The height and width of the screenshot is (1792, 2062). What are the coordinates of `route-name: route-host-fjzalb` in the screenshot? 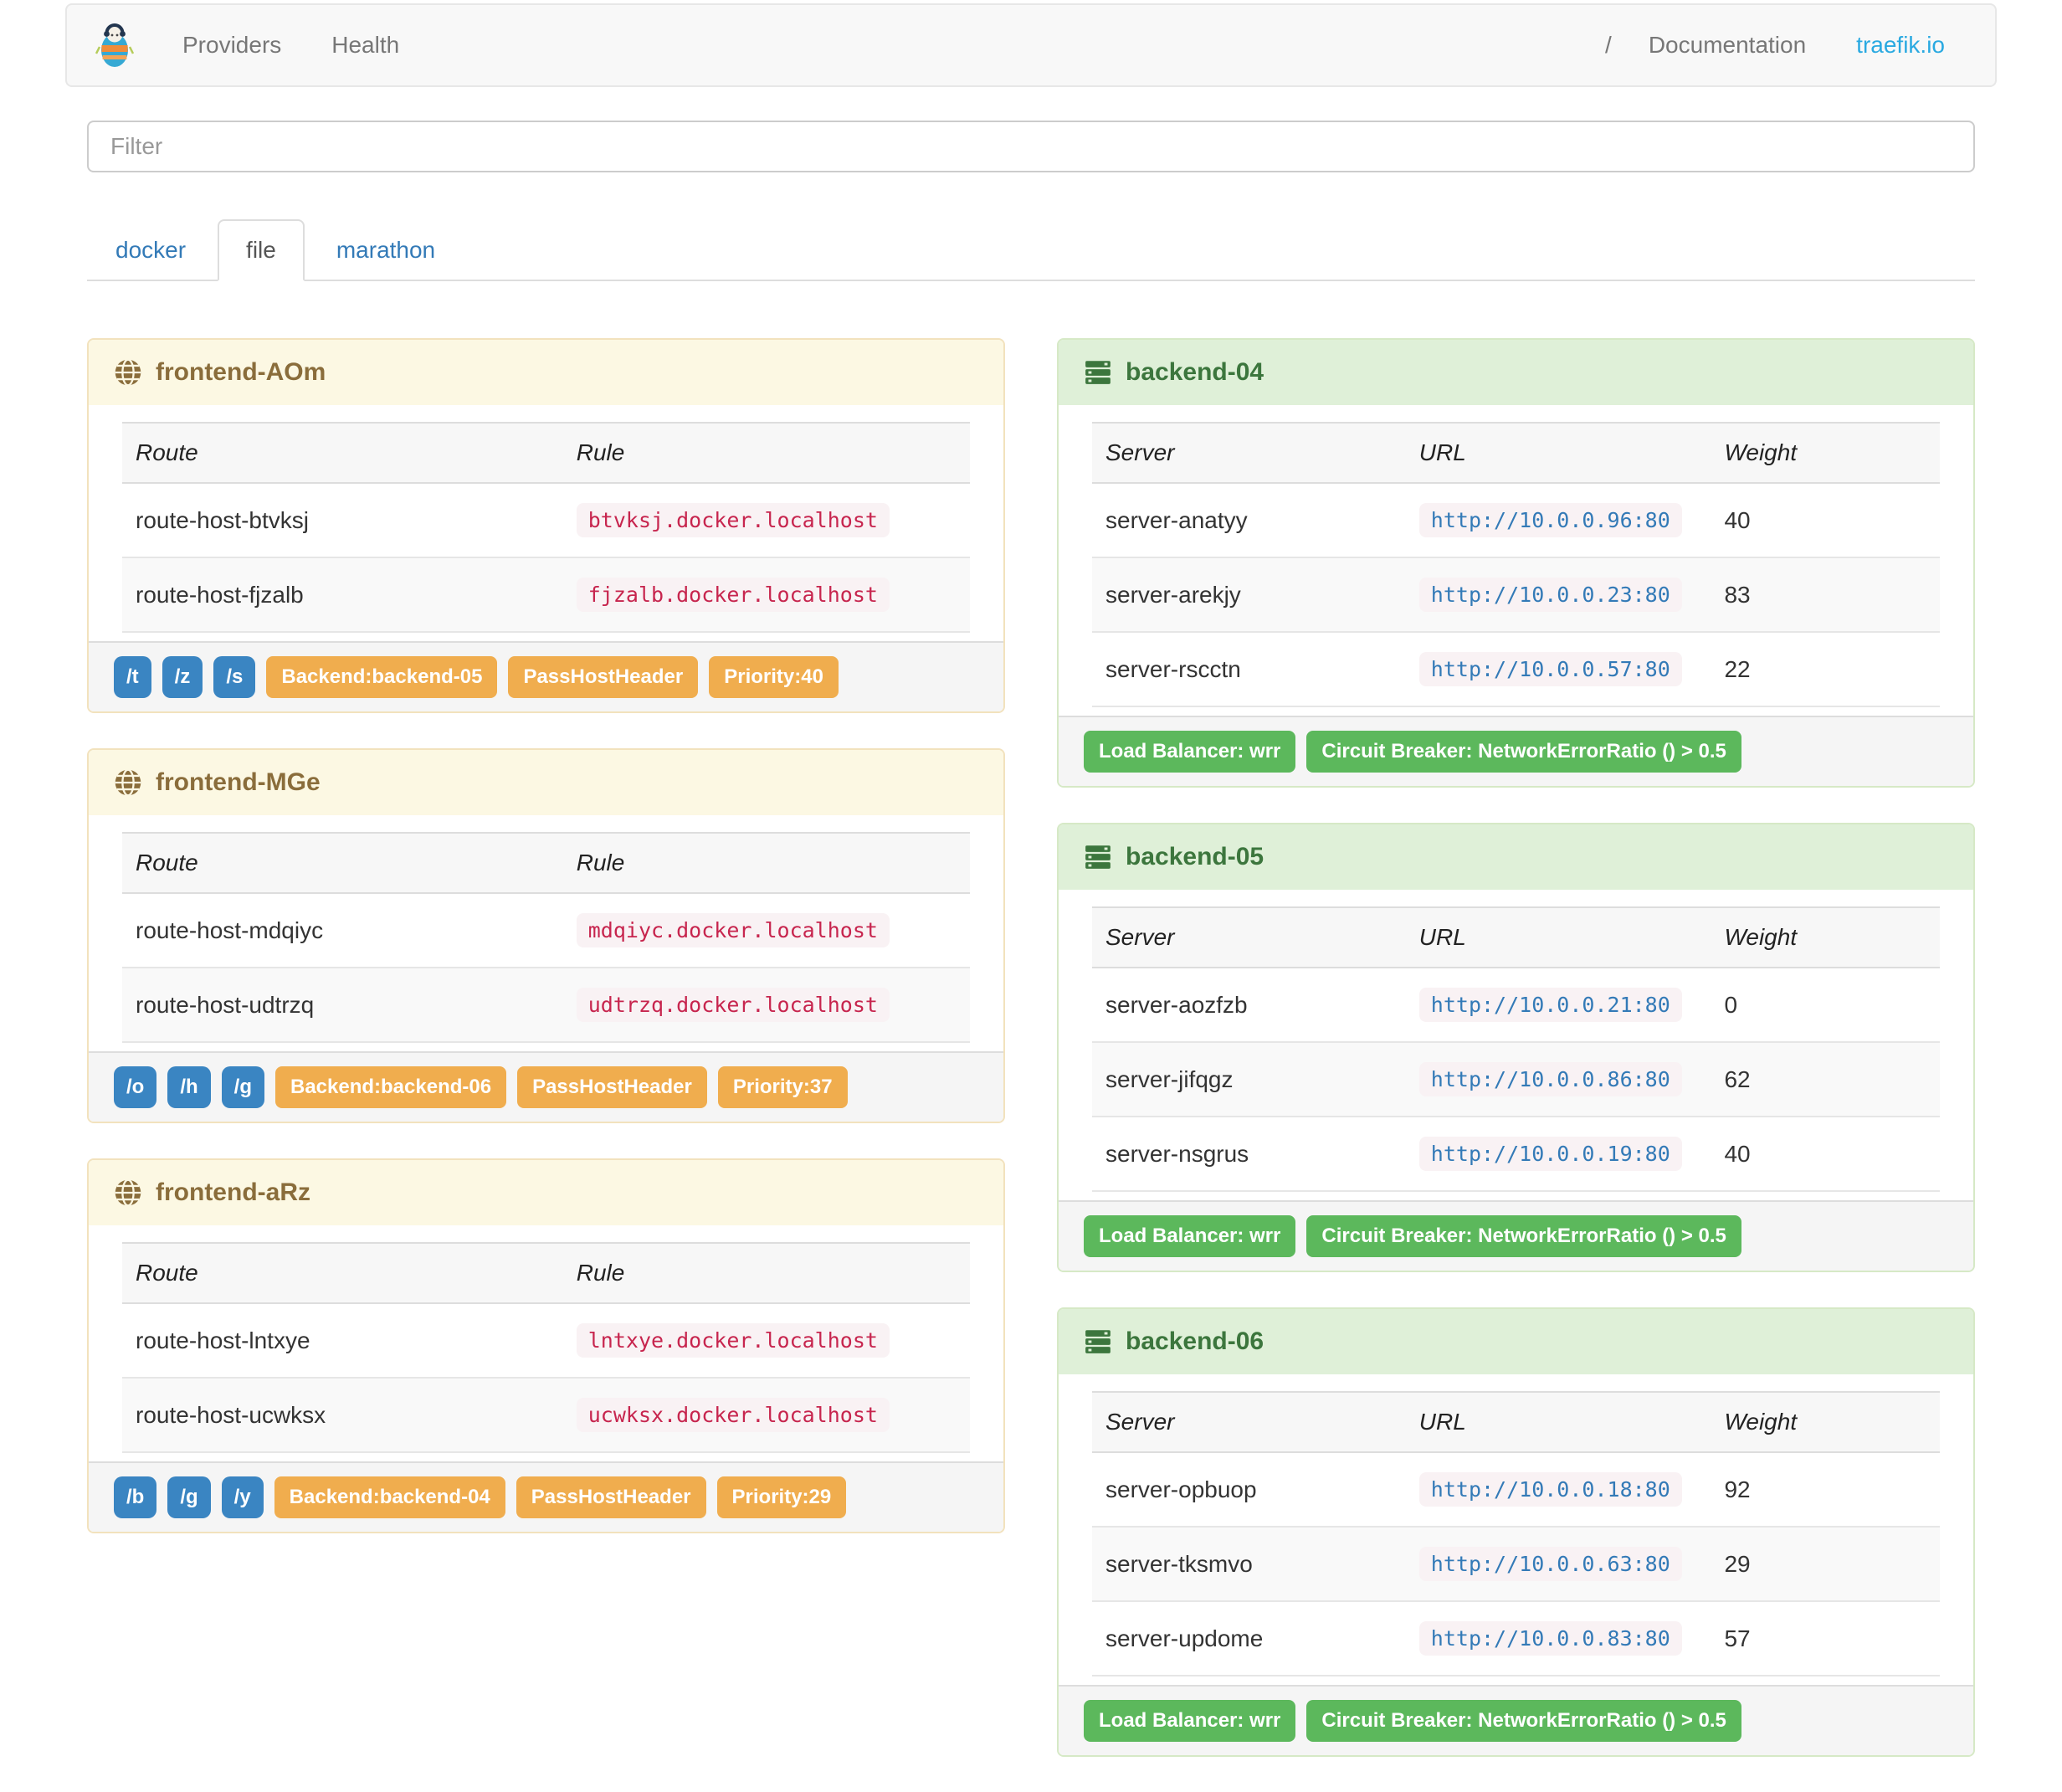 It's located at (342, 595).